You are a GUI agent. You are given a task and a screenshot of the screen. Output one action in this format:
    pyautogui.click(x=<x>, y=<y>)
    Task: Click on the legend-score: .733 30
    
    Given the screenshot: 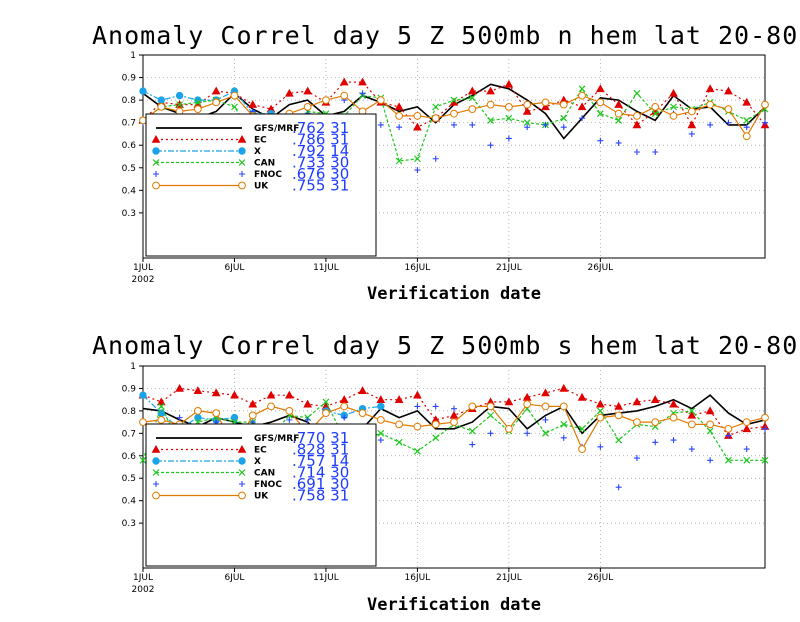 What is the action you would take?
    pyautogui.click(x=320, y=163)
    